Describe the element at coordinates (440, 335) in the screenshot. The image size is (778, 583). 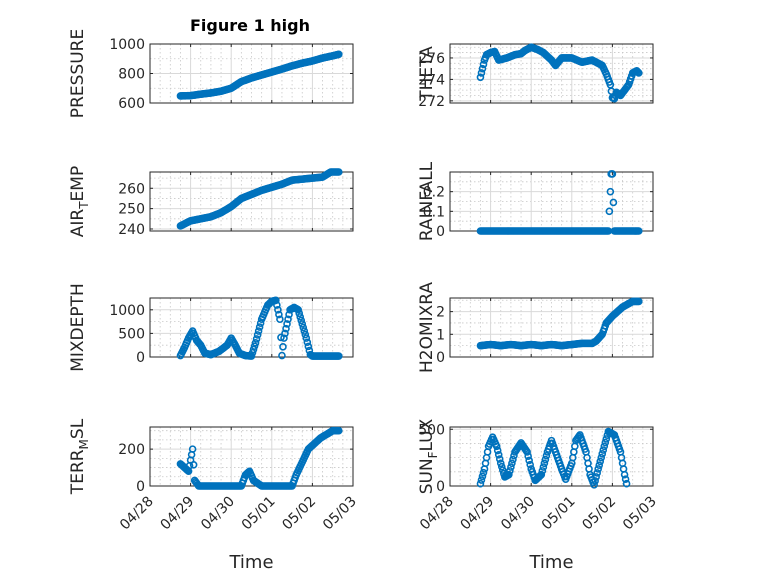
I see `y-tick-label: 1` at that location.